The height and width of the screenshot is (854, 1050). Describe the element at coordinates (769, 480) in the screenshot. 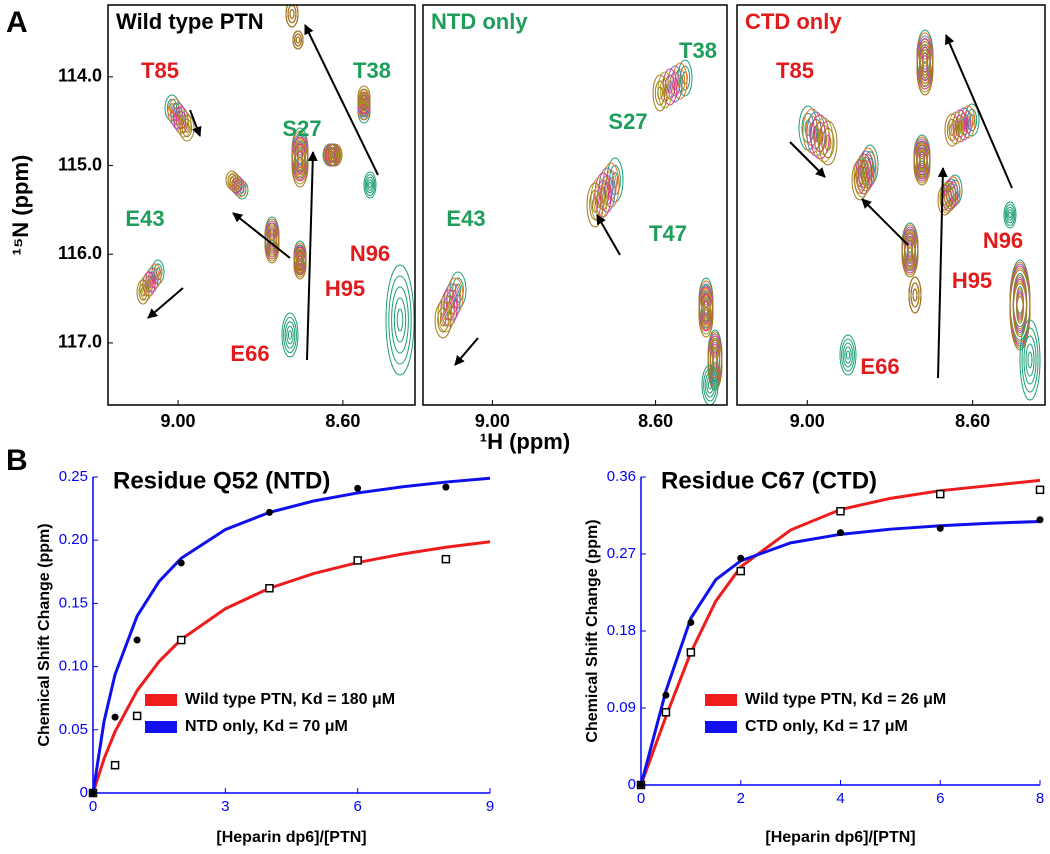

I see `chart-title: Residue C67 (CTD)` at that location.